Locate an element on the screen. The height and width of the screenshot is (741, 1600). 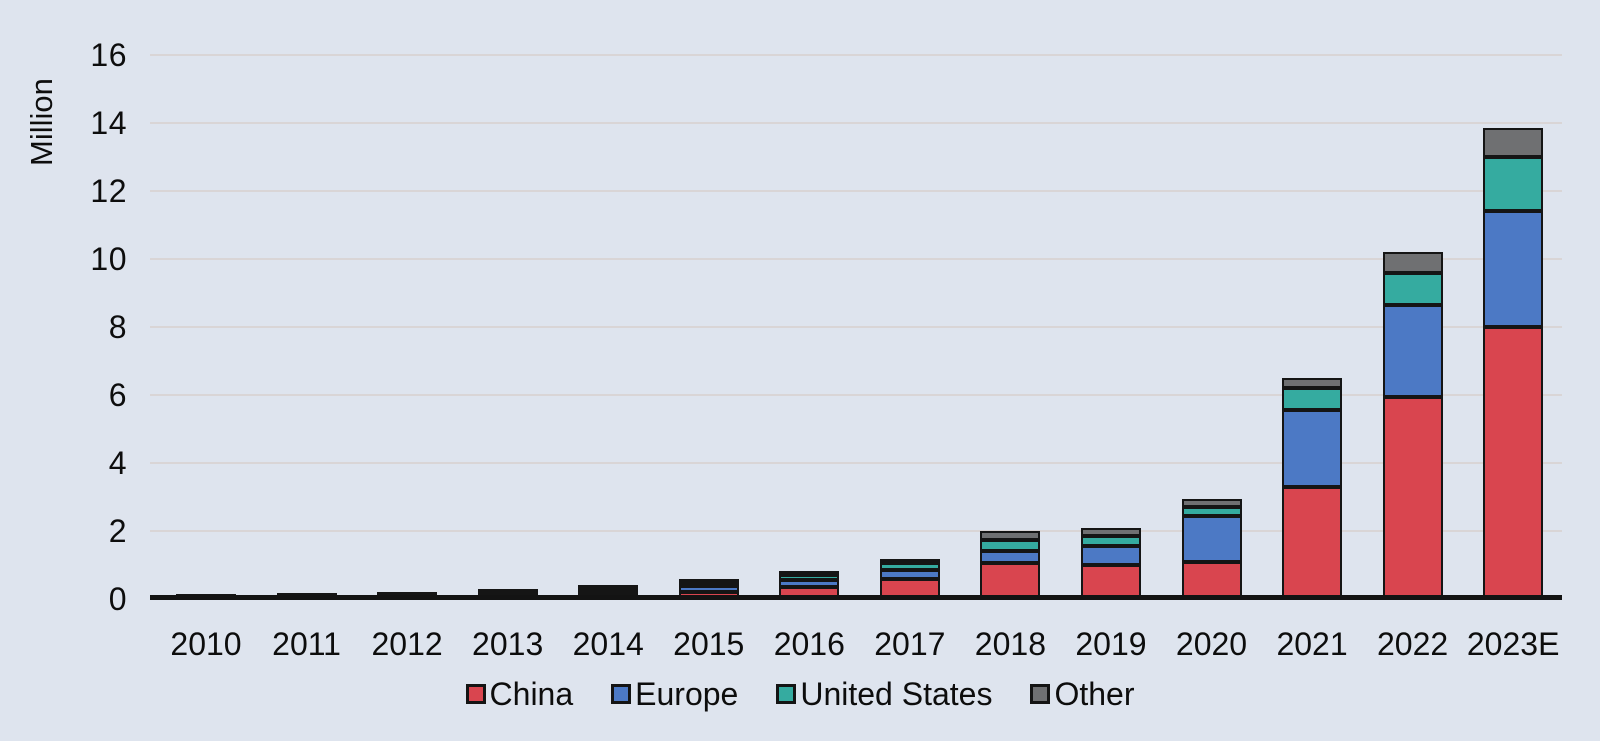
legend-item-united-states: United States is located at coordinates (884, 694).